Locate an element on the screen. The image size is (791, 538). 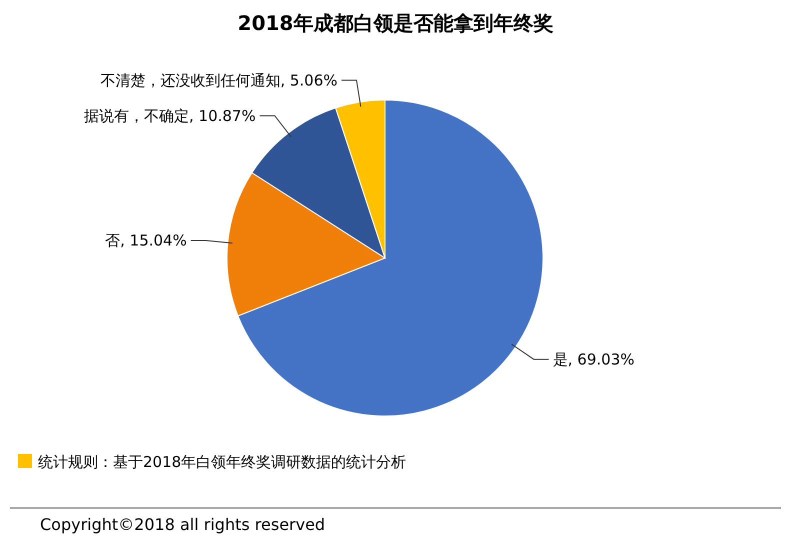
text: Copyright©2018 all rights reserved is located at coordinates (183, 524).